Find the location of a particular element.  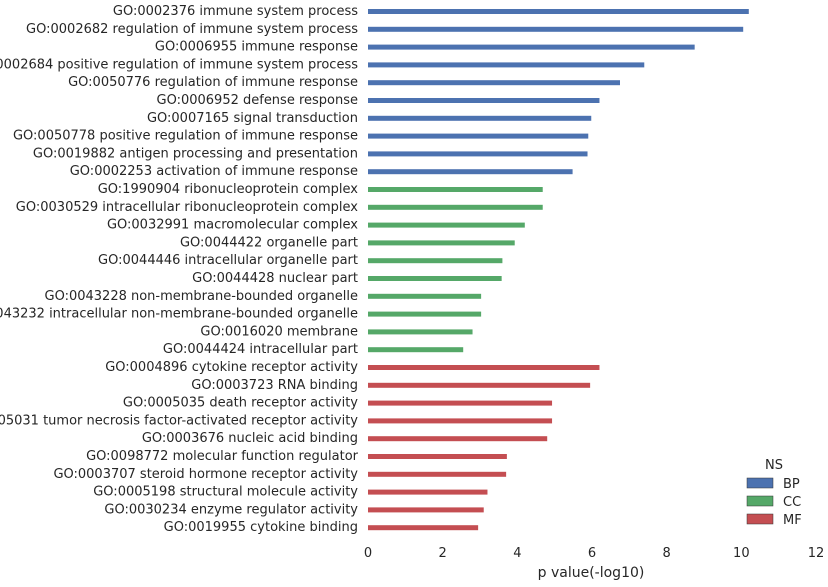

legend-title: NS is located at coordinates (774, 465).